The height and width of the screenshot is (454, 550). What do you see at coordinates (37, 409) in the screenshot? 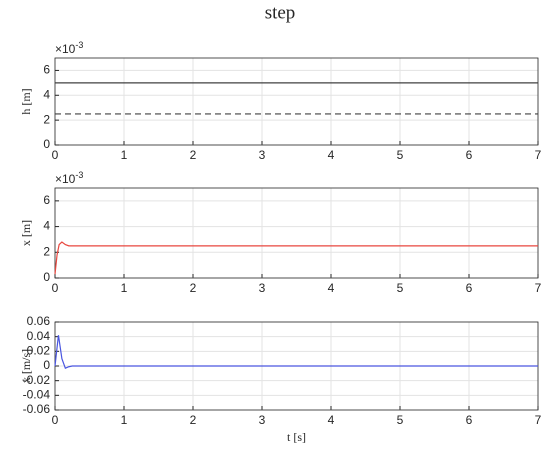
I see `y-tick-label: -0.06` at bounding box center [37, 409].